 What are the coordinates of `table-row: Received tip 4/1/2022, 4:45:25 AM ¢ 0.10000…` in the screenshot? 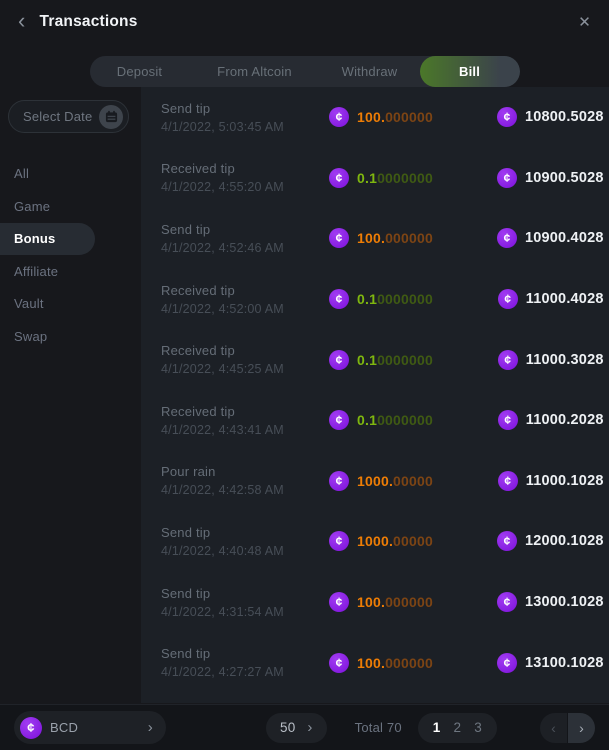 It's located at (375, 359).